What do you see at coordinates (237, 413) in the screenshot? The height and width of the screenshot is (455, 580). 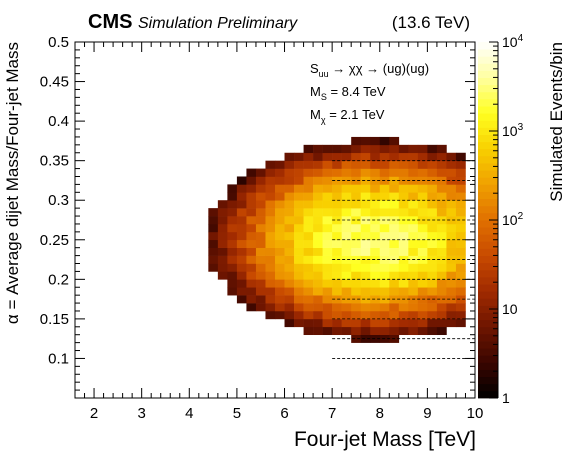 I see `x-tick-label: 5` at bounding box center [237, 413].